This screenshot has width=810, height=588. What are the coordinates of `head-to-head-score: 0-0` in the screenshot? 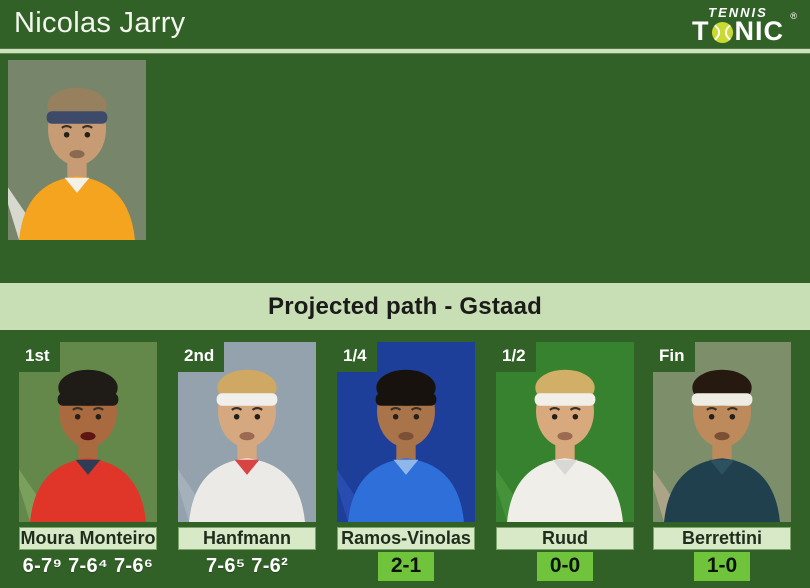 It's located at (565, 566).